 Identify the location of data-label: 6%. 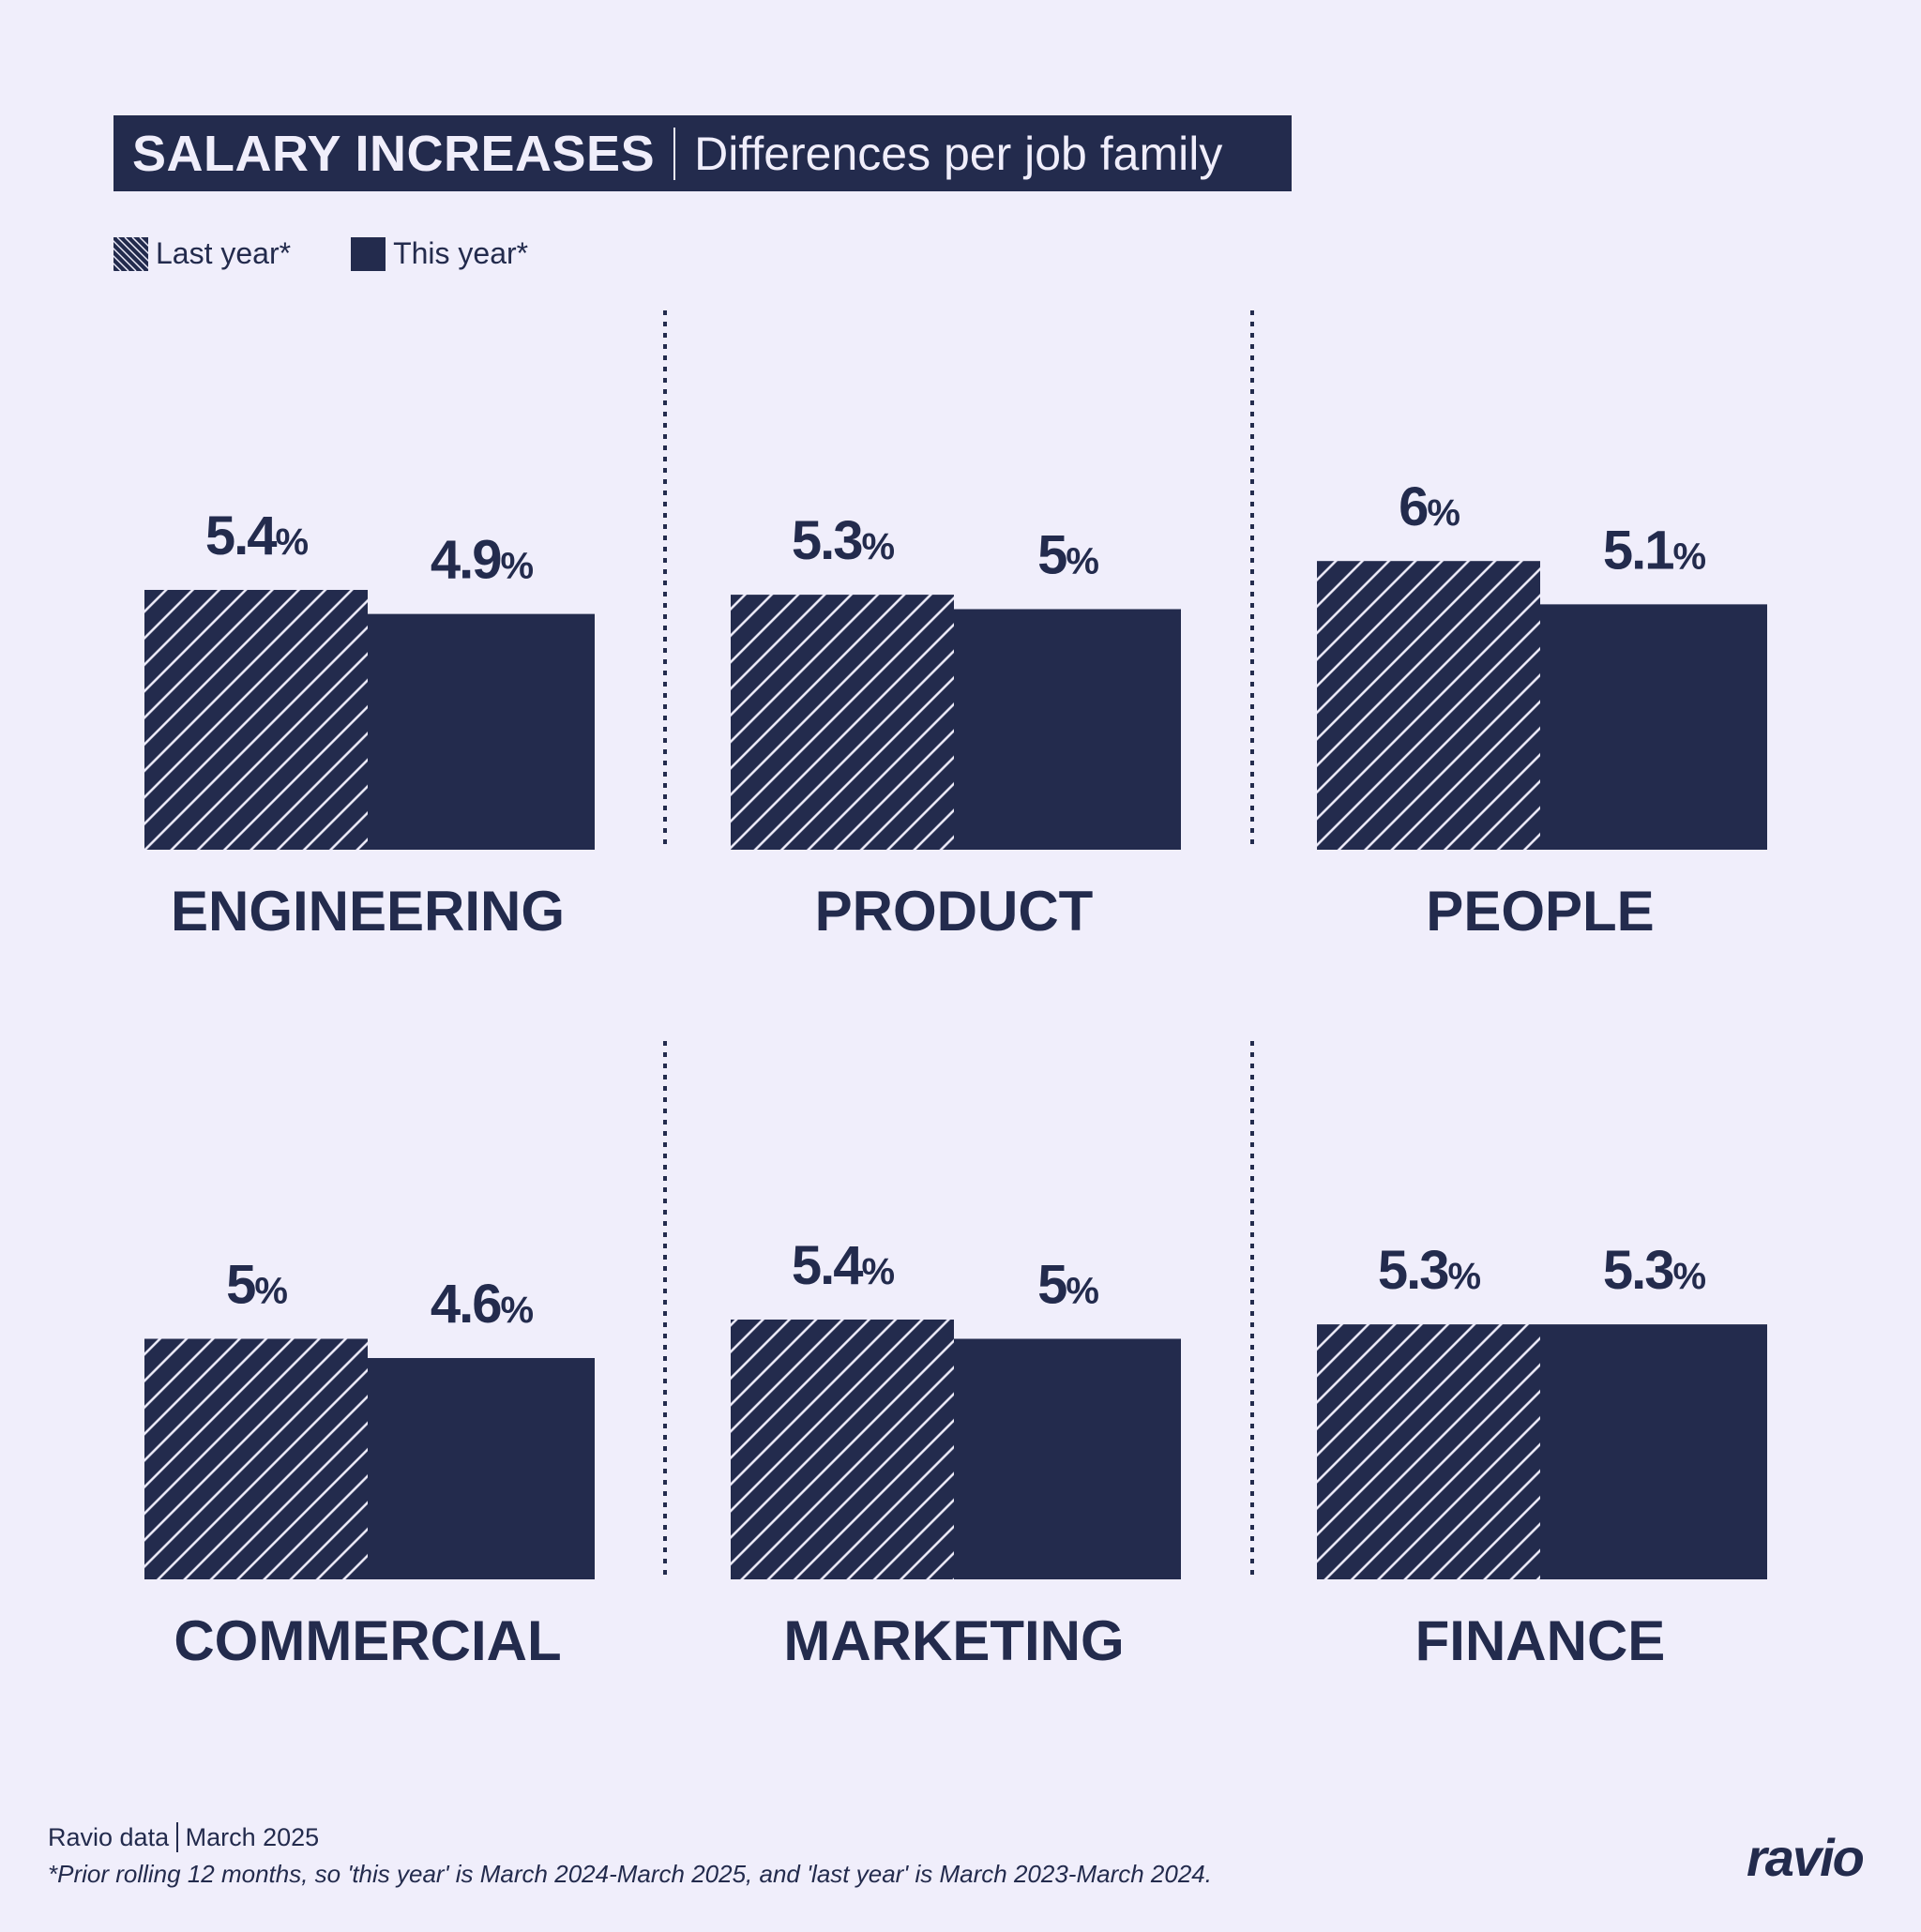
(1429, 506).